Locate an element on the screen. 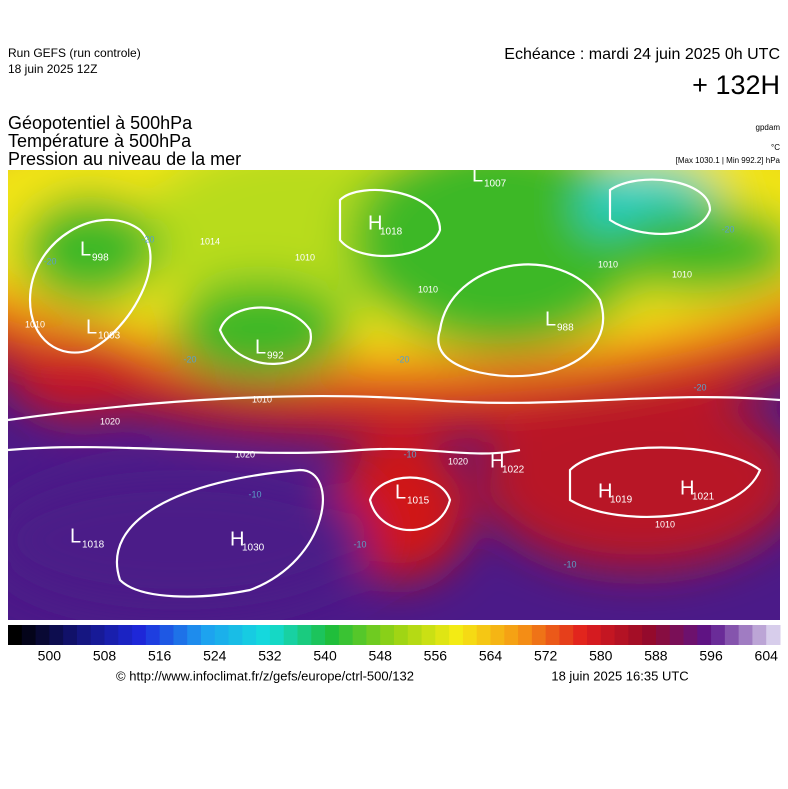  colorbar-tick-label: 580 is located at coordinates (601, 656).